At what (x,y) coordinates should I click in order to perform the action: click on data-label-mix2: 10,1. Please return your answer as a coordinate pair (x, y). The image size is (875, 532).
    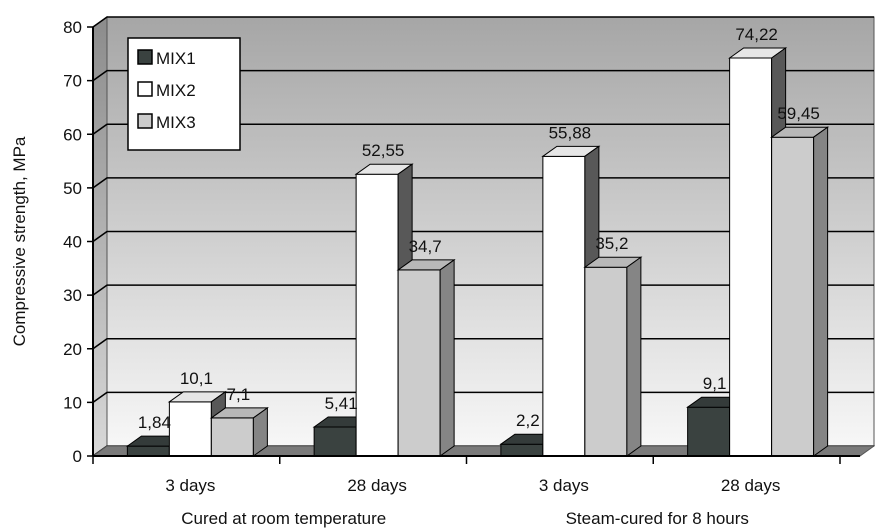
    Looking at the image, I should click on (196, 378).